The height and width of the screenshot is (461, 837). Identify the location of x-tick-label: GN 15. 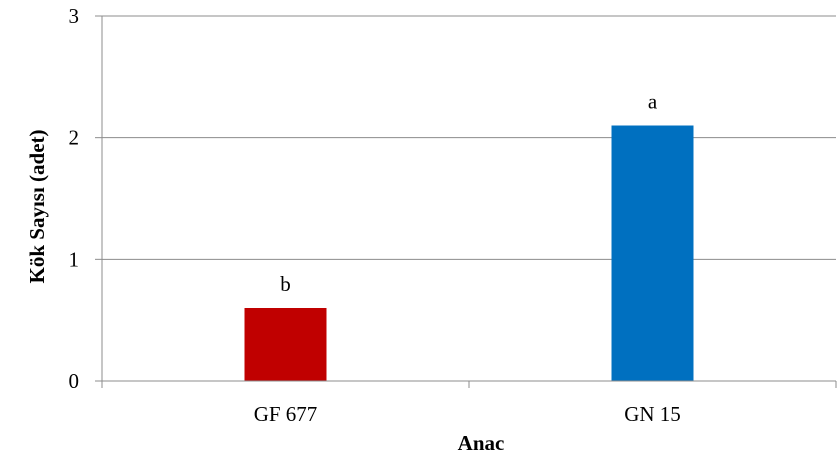
(652, 414).